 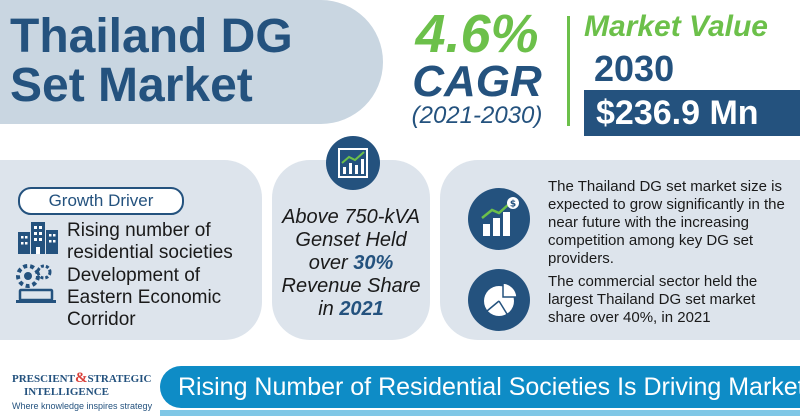 I want to click on segment-text-part: Revenue Share in, so click(x=351, y=297).